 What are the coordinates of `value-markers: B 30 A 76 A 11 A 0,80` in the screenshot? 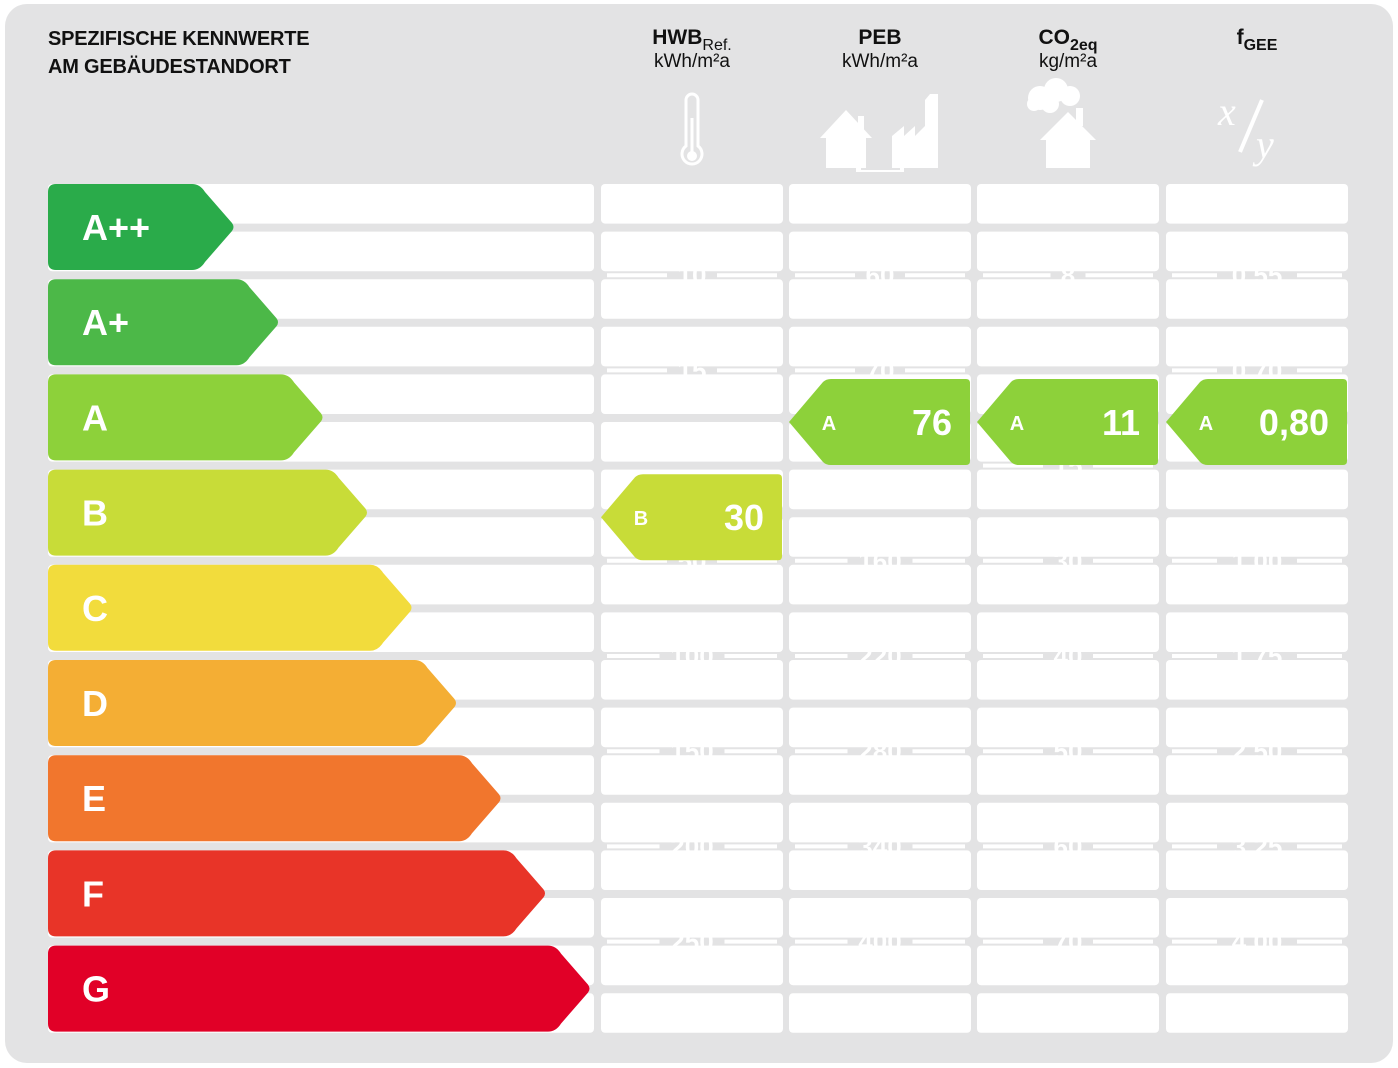 It's located at (974, 470).